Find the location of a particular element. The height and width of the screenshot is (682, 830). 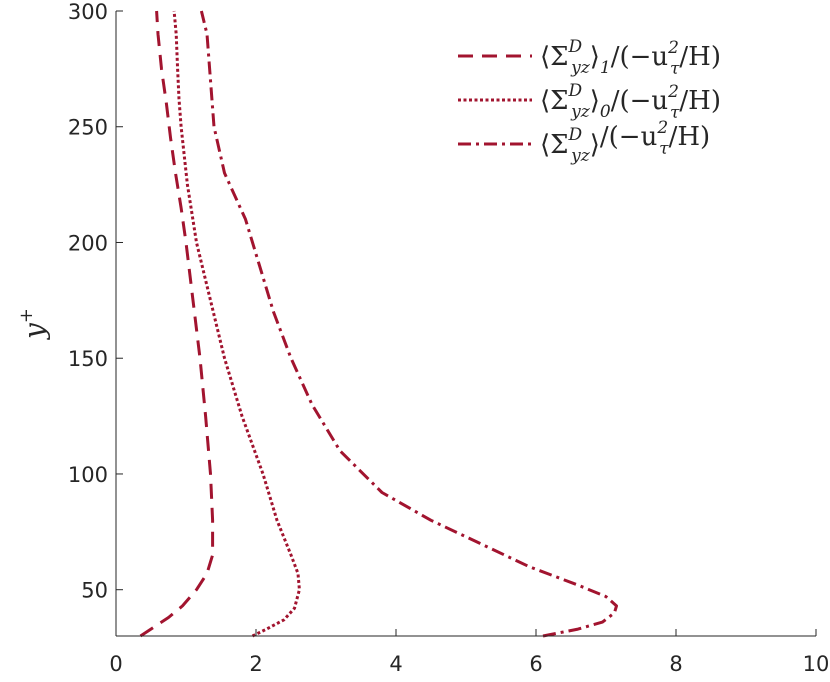

x-tick-label: 8 is located at coordinates (675, 664).